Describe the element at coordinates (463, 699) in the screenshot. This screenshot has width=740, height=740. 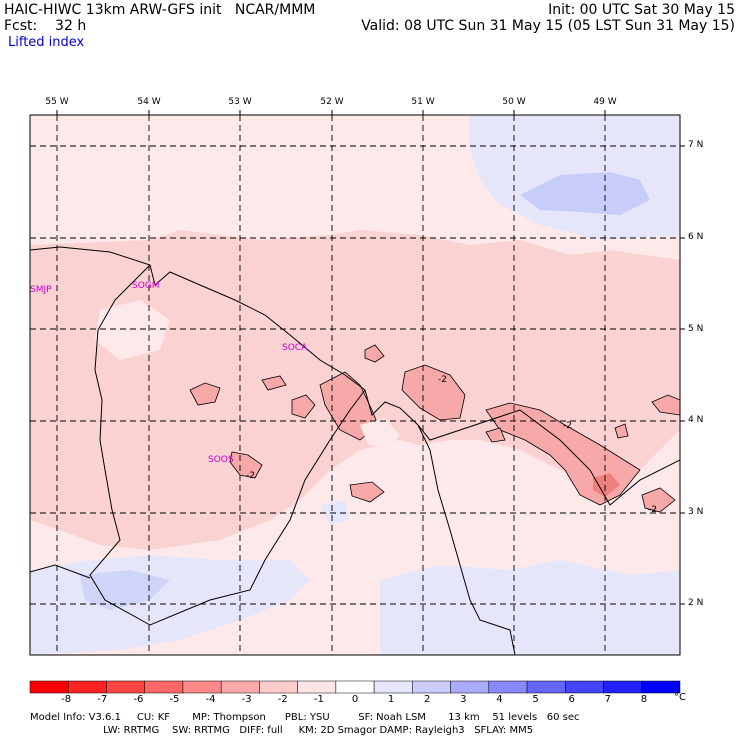
I see `colorbar-label: 3` at that location.